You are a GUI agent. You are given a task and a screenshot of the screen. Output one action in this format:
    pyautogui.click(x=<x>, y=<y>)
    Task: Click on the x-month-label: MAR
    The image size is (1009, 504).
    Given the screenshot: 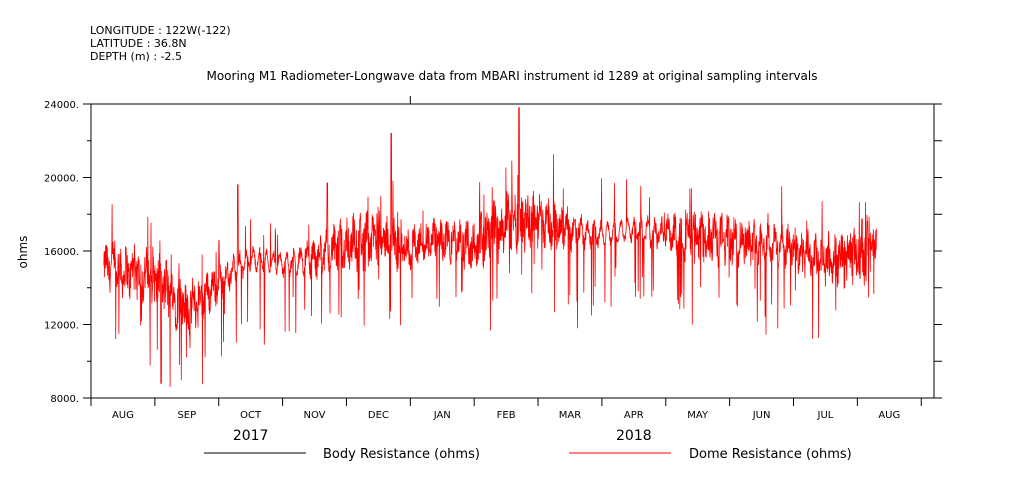 What is the action you would take?
    pyautogui.click(x=570, y=415)
    